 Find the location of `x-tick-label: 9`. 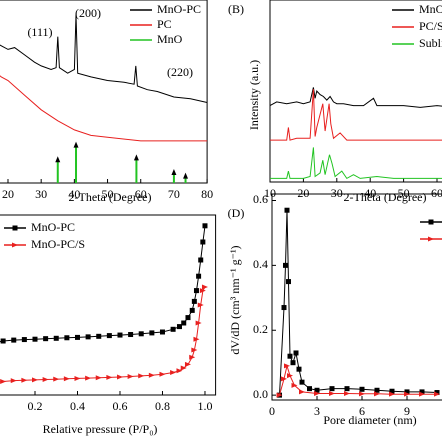

x-tick-label: 9 is located at coordinates (407, 411).